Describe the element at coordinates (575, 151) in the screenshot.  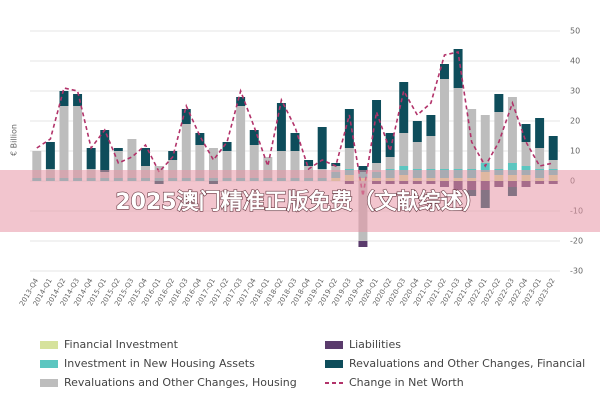
I see `y-tick-label: 10` at that location.